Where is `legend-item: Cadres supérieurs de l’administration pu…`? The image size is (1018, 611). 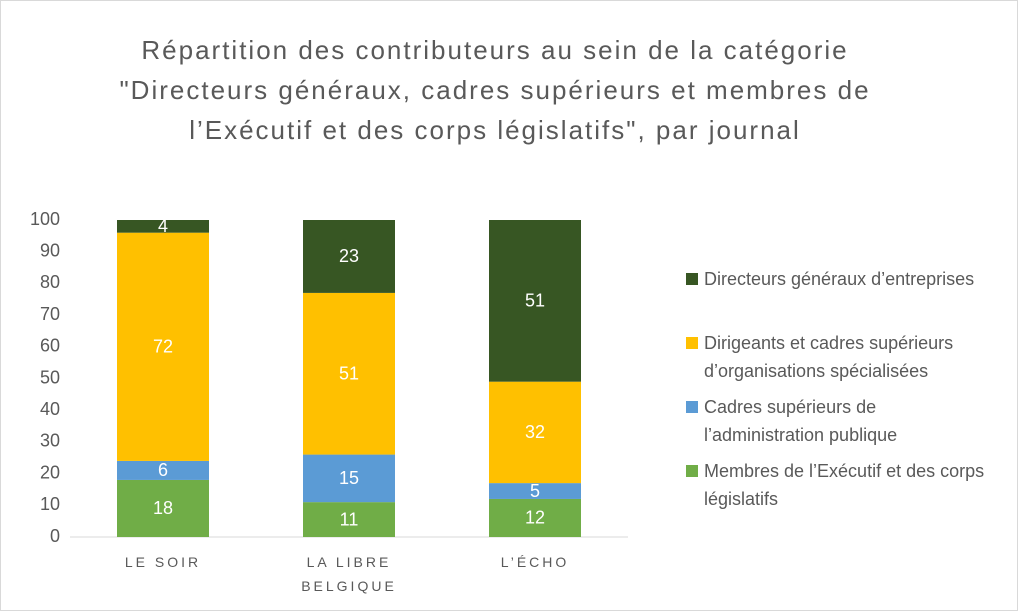
legend-item: Cadres supérieurs de l’administration pu… is located at coordinates (851, 425).